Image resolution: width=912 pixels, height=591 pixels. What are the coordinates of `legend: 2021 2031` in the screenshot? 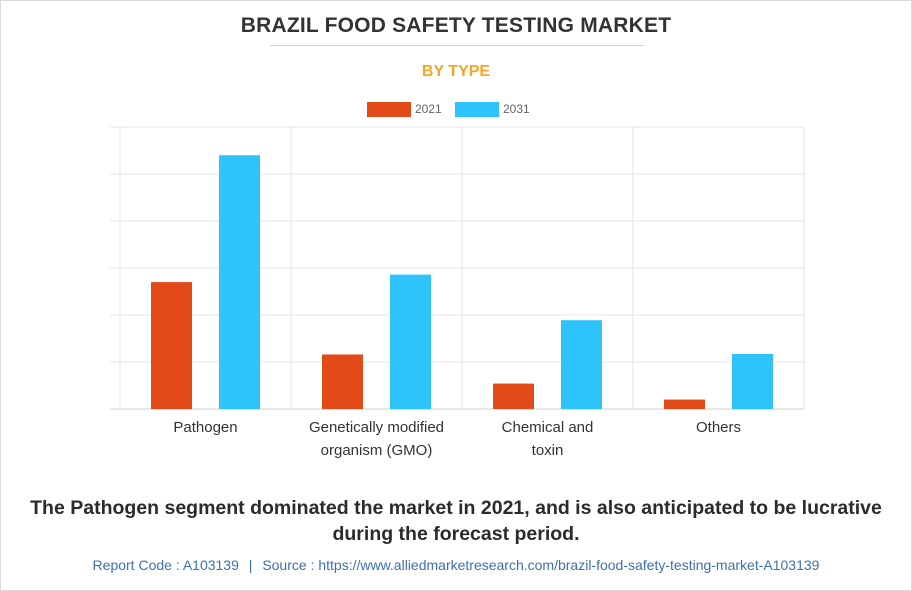 It's located at (456, 109).